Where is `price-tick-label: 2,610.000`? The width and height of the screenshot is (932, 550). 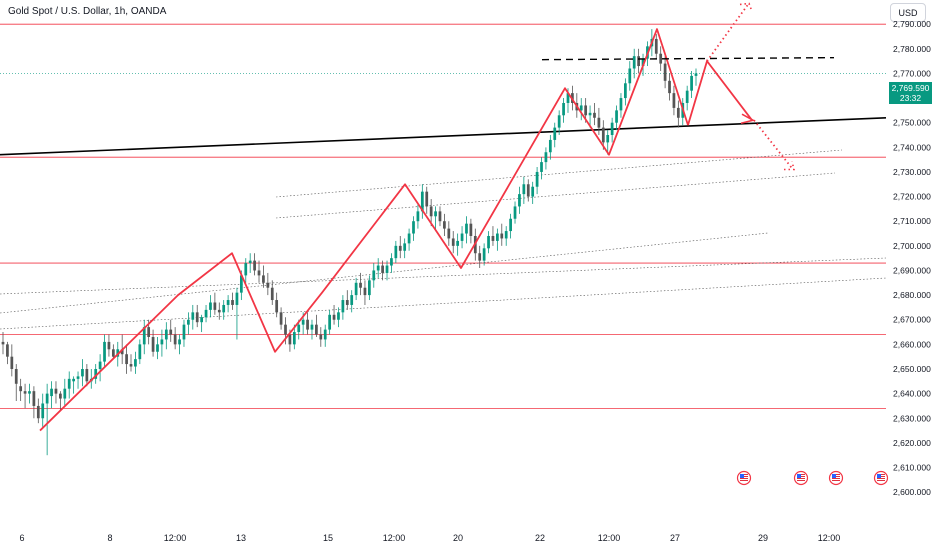
price-tick-label: 2,610.000 is located at coordinates (912, 468).